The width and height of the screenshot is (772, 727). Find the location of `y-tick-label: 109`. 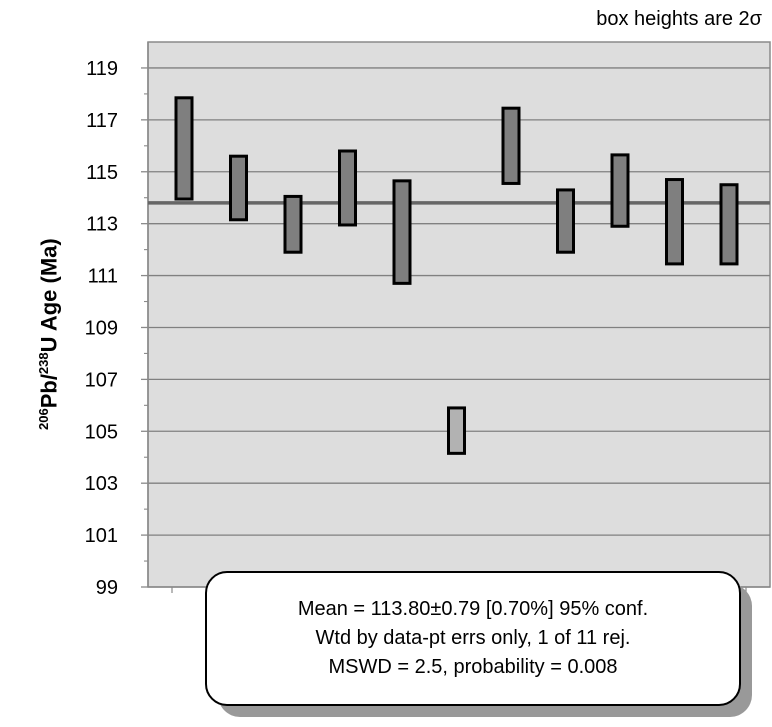

y-tick-label: 109 is located at coordinates (101, 328).